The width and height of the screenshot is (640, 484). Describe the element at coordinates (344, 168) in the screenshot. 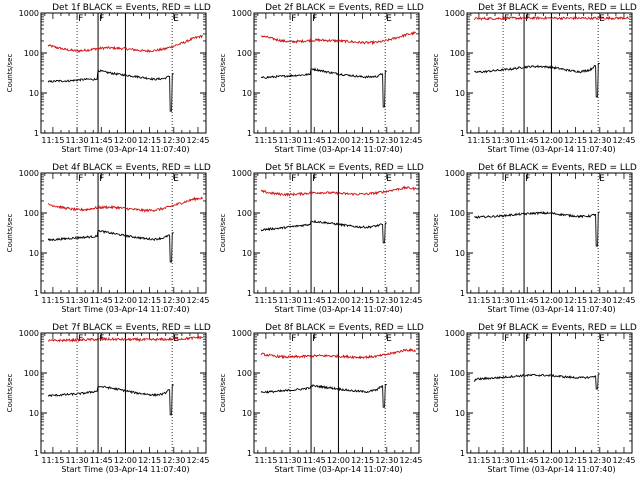

I see `chart-title: Det 5f BLACK = Events, RED = LLD` at that location.